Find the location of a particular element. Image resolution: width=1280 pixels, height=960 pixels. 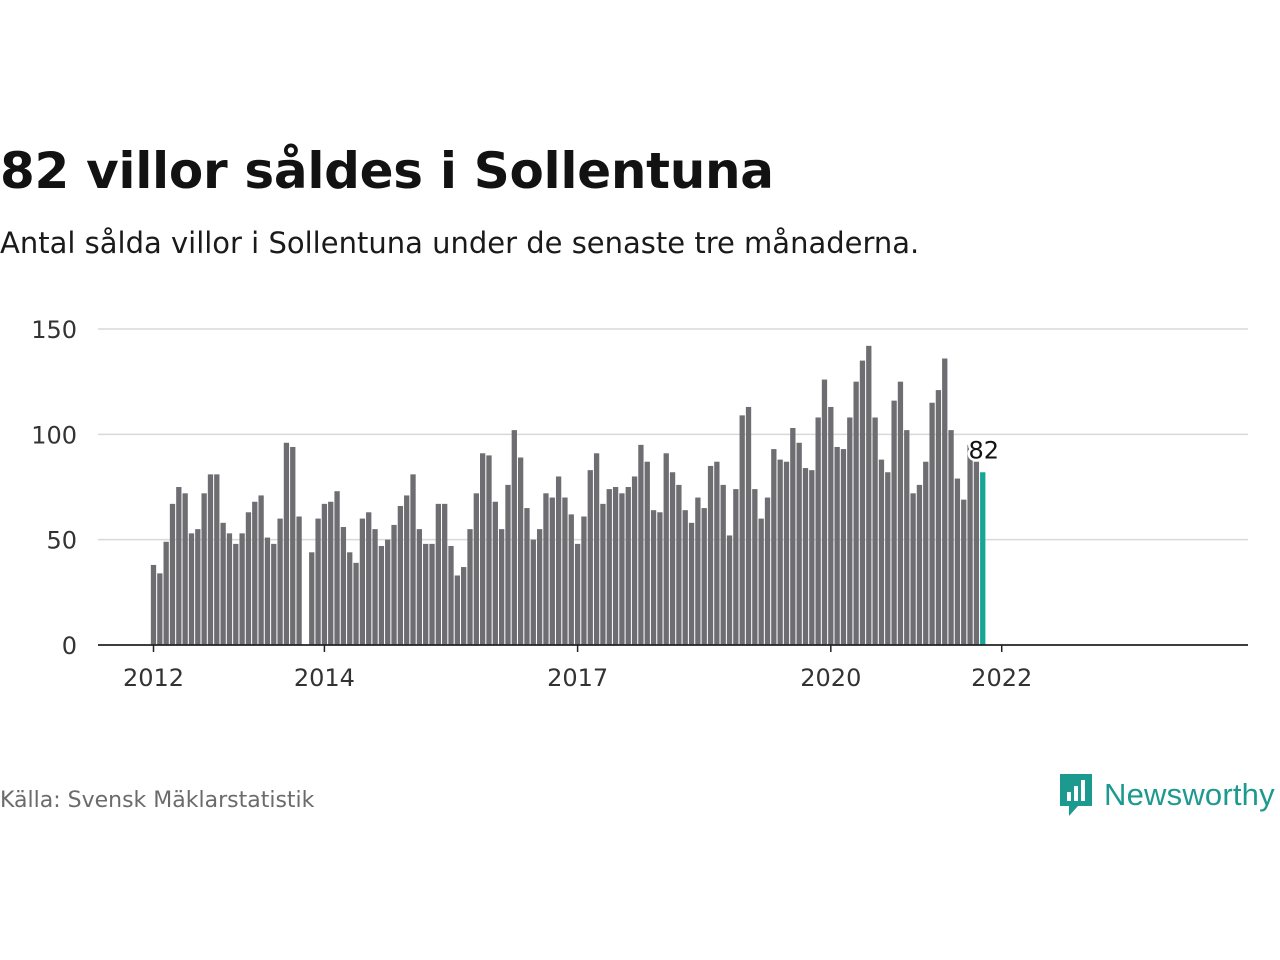

x-tick-label: 2014 is located at coordinates (324, 678).